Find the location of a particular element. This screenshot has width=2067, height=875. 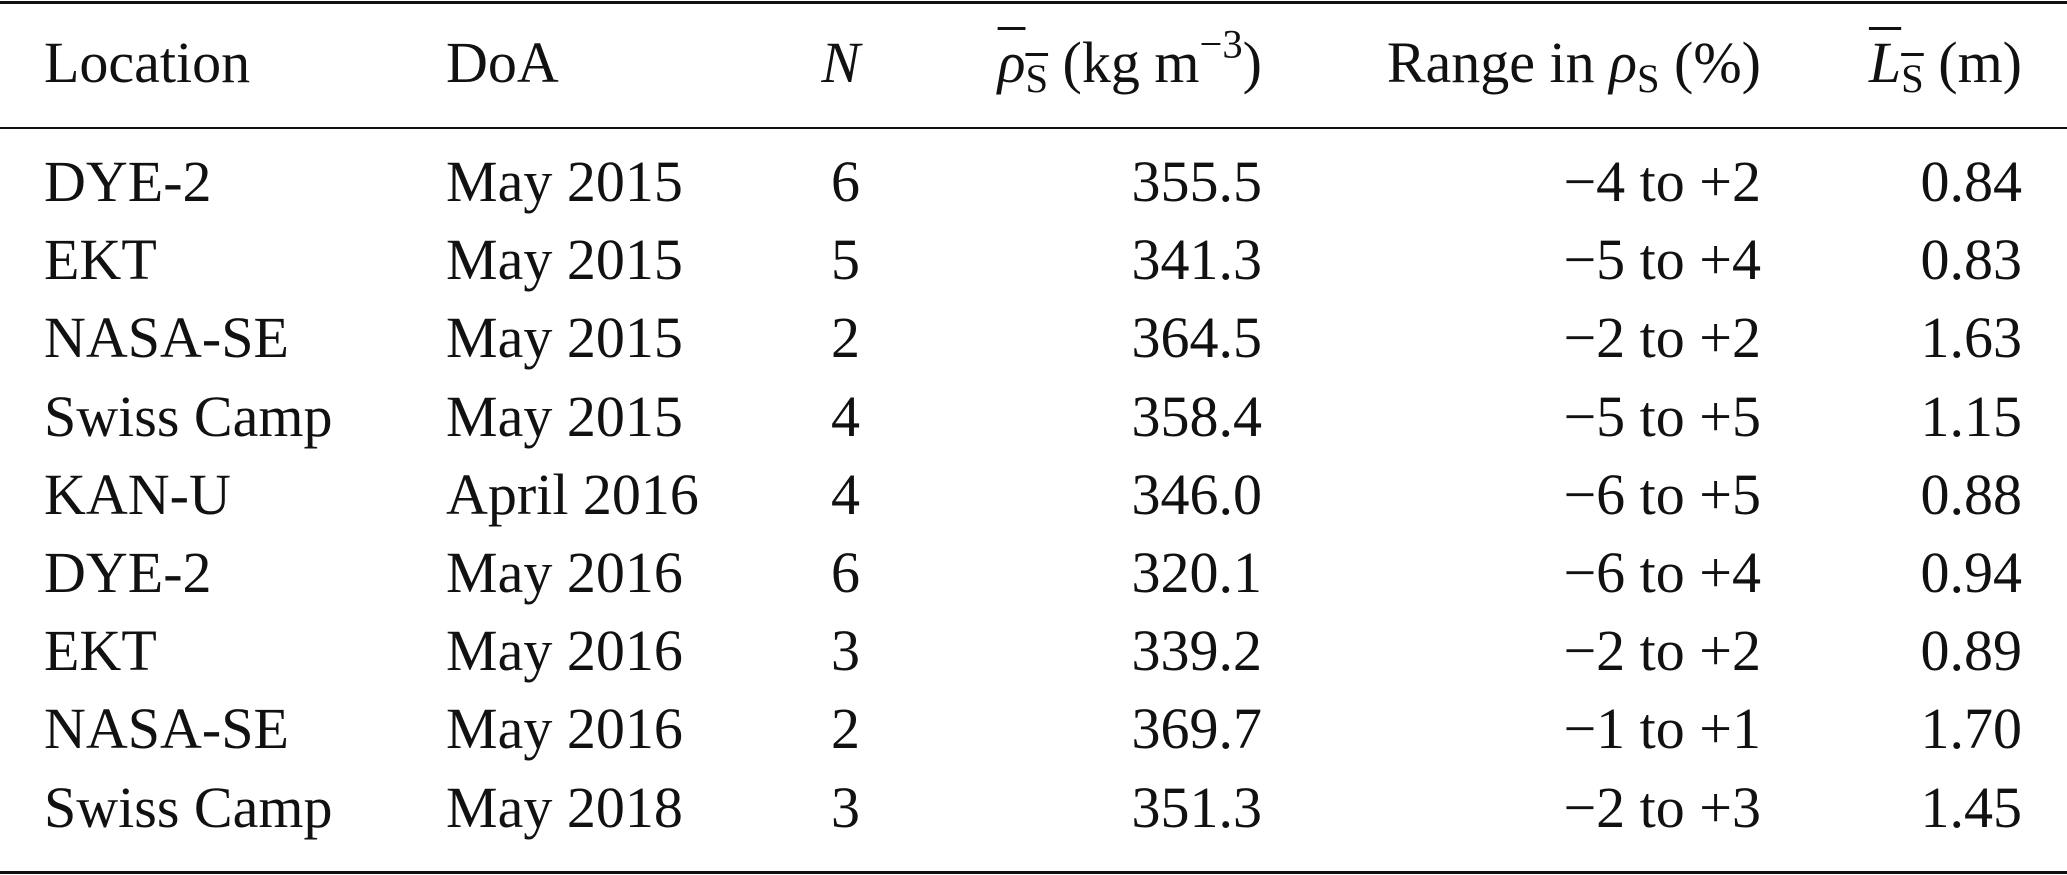

table-cell: 369.7 is located at coordinates (1197, 729).